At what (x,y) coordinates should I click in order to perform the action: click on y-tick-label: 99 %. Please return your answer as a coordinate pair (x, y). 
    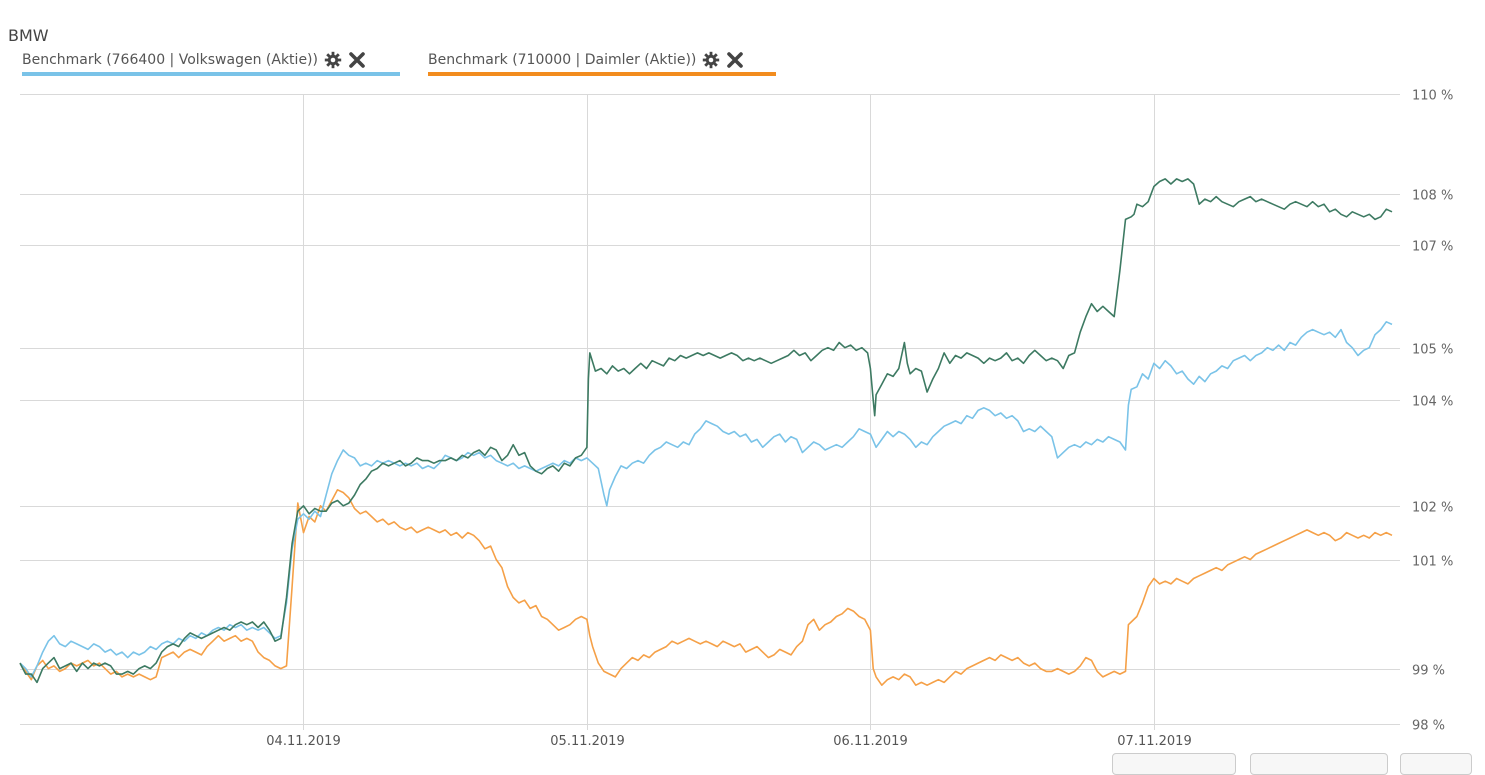
    Looking at the image, I should click on (1428, 671).